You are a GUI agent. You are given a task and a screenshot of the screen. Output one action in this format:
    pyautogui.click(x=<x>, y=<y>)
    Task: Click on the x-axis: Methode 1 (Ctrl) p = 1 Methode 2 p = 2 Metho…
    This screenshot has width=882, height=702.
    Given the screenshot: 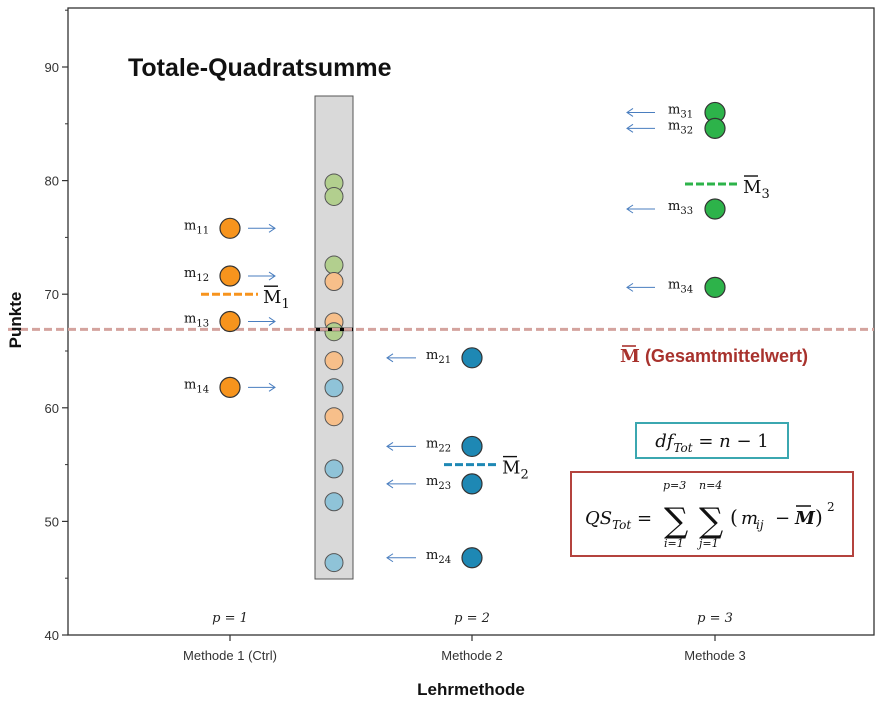 What is the action you would take?
    pyautogui.click(x=464, y=637)
    